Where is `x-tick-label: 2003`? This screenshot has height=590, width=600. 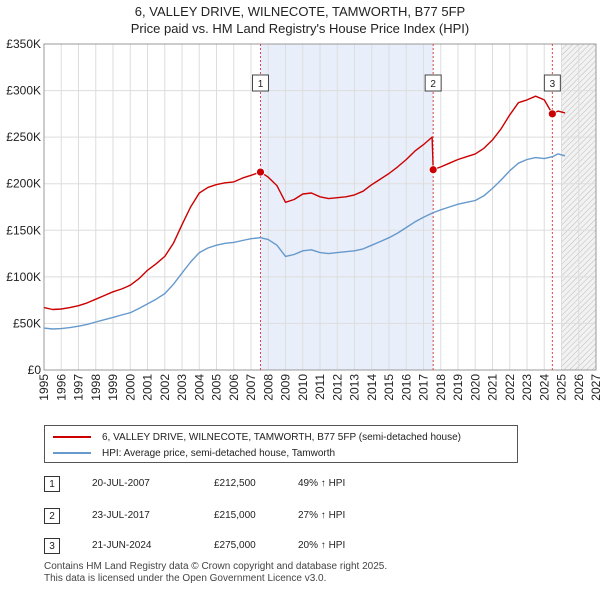 x-tick-label: 2003 is located at coordinates (182, 387).